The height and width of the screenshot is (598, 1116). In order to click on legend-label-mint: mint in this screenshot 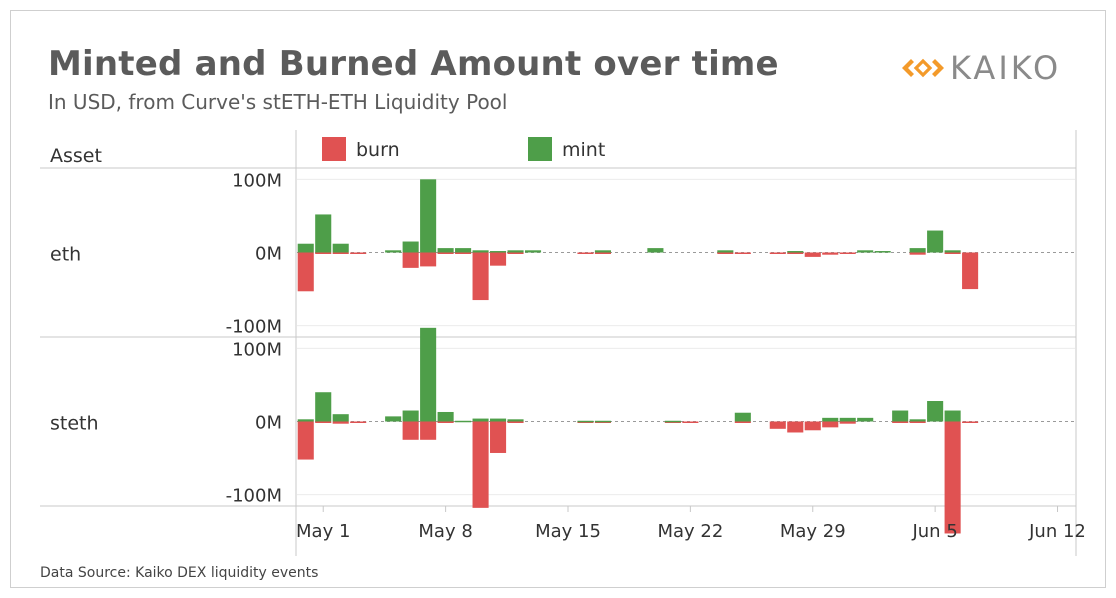, I will do `click(583, 150)`.